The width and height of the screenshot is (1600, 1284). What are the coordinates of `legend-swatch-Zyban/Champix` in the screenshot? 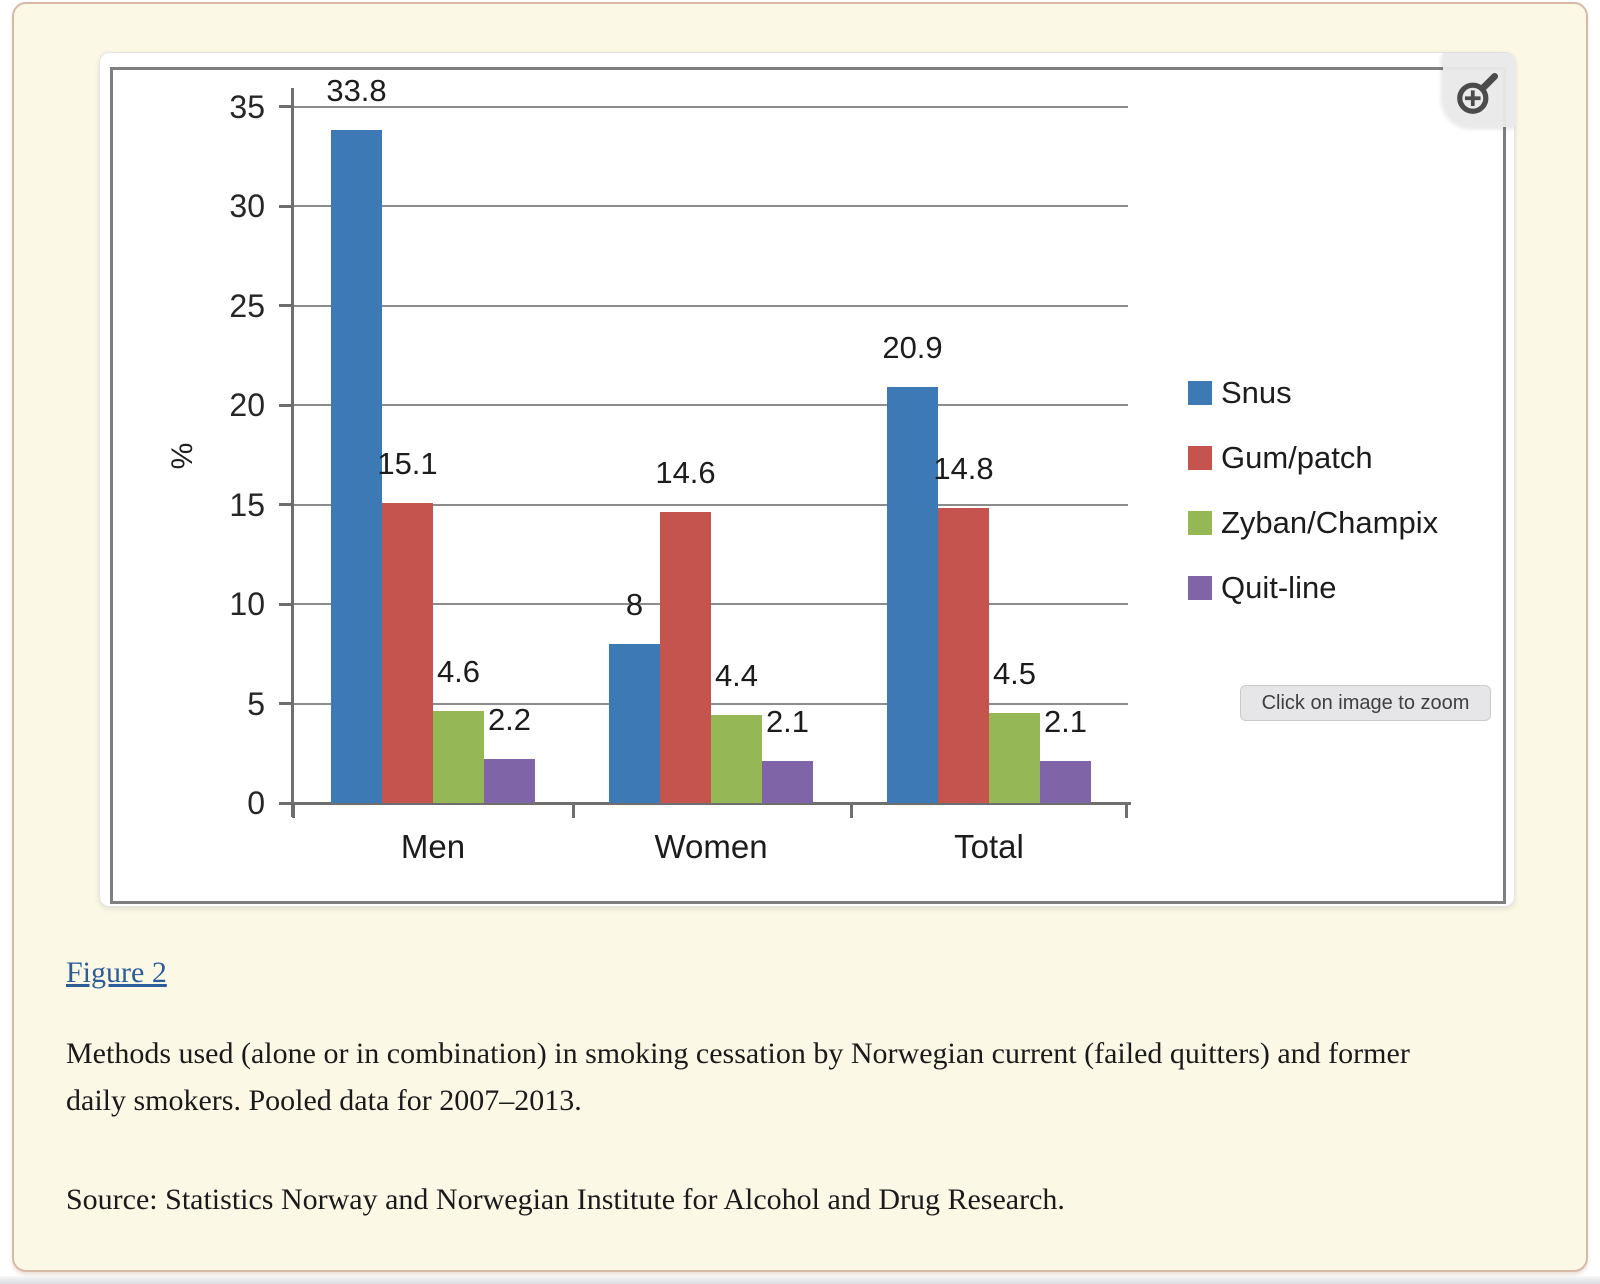 It's located at (1200, 523).